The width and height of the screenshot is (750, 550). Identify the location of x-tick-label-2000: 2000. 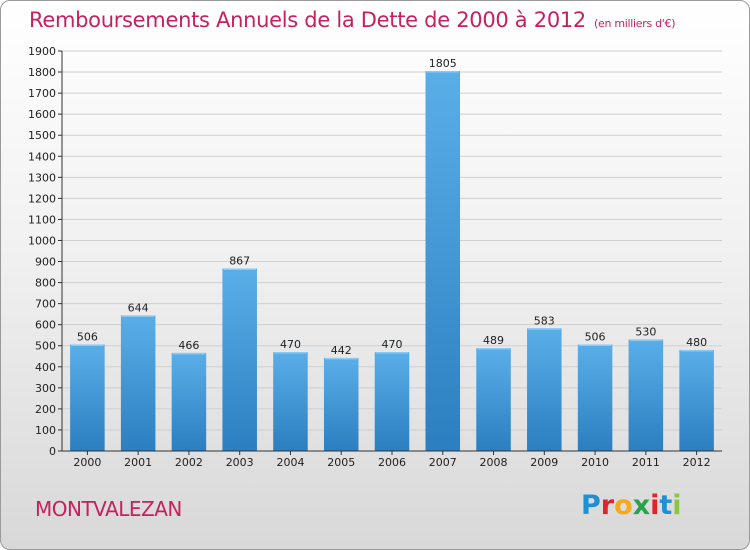
(87, 462).